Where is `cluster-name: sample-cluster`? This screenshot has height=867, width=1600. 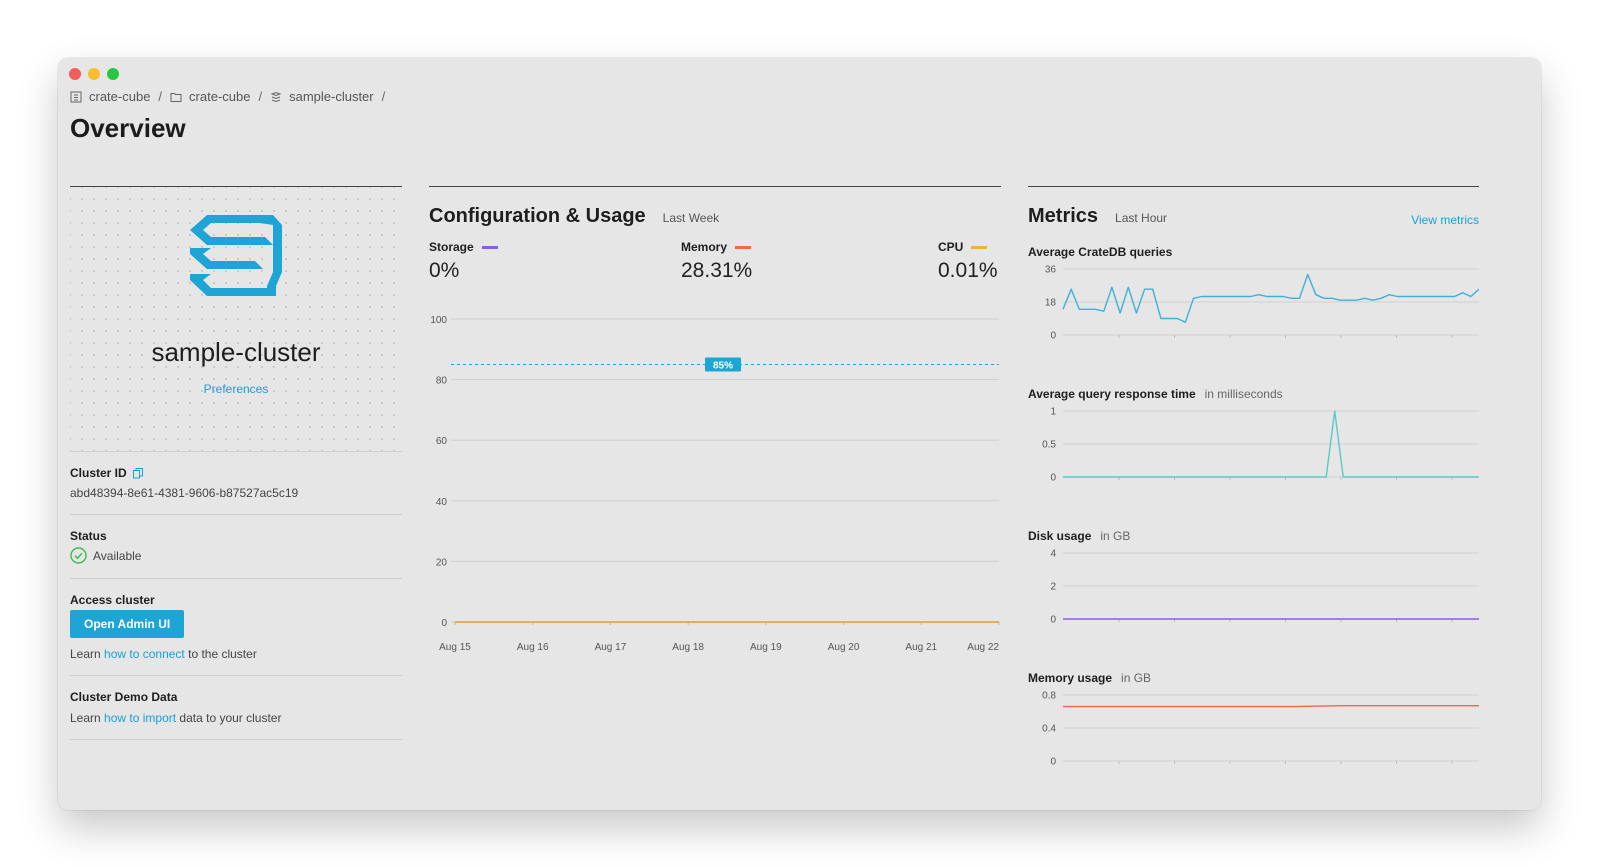
cluster-name: sample-cluster is located at coordinates (236, 352).